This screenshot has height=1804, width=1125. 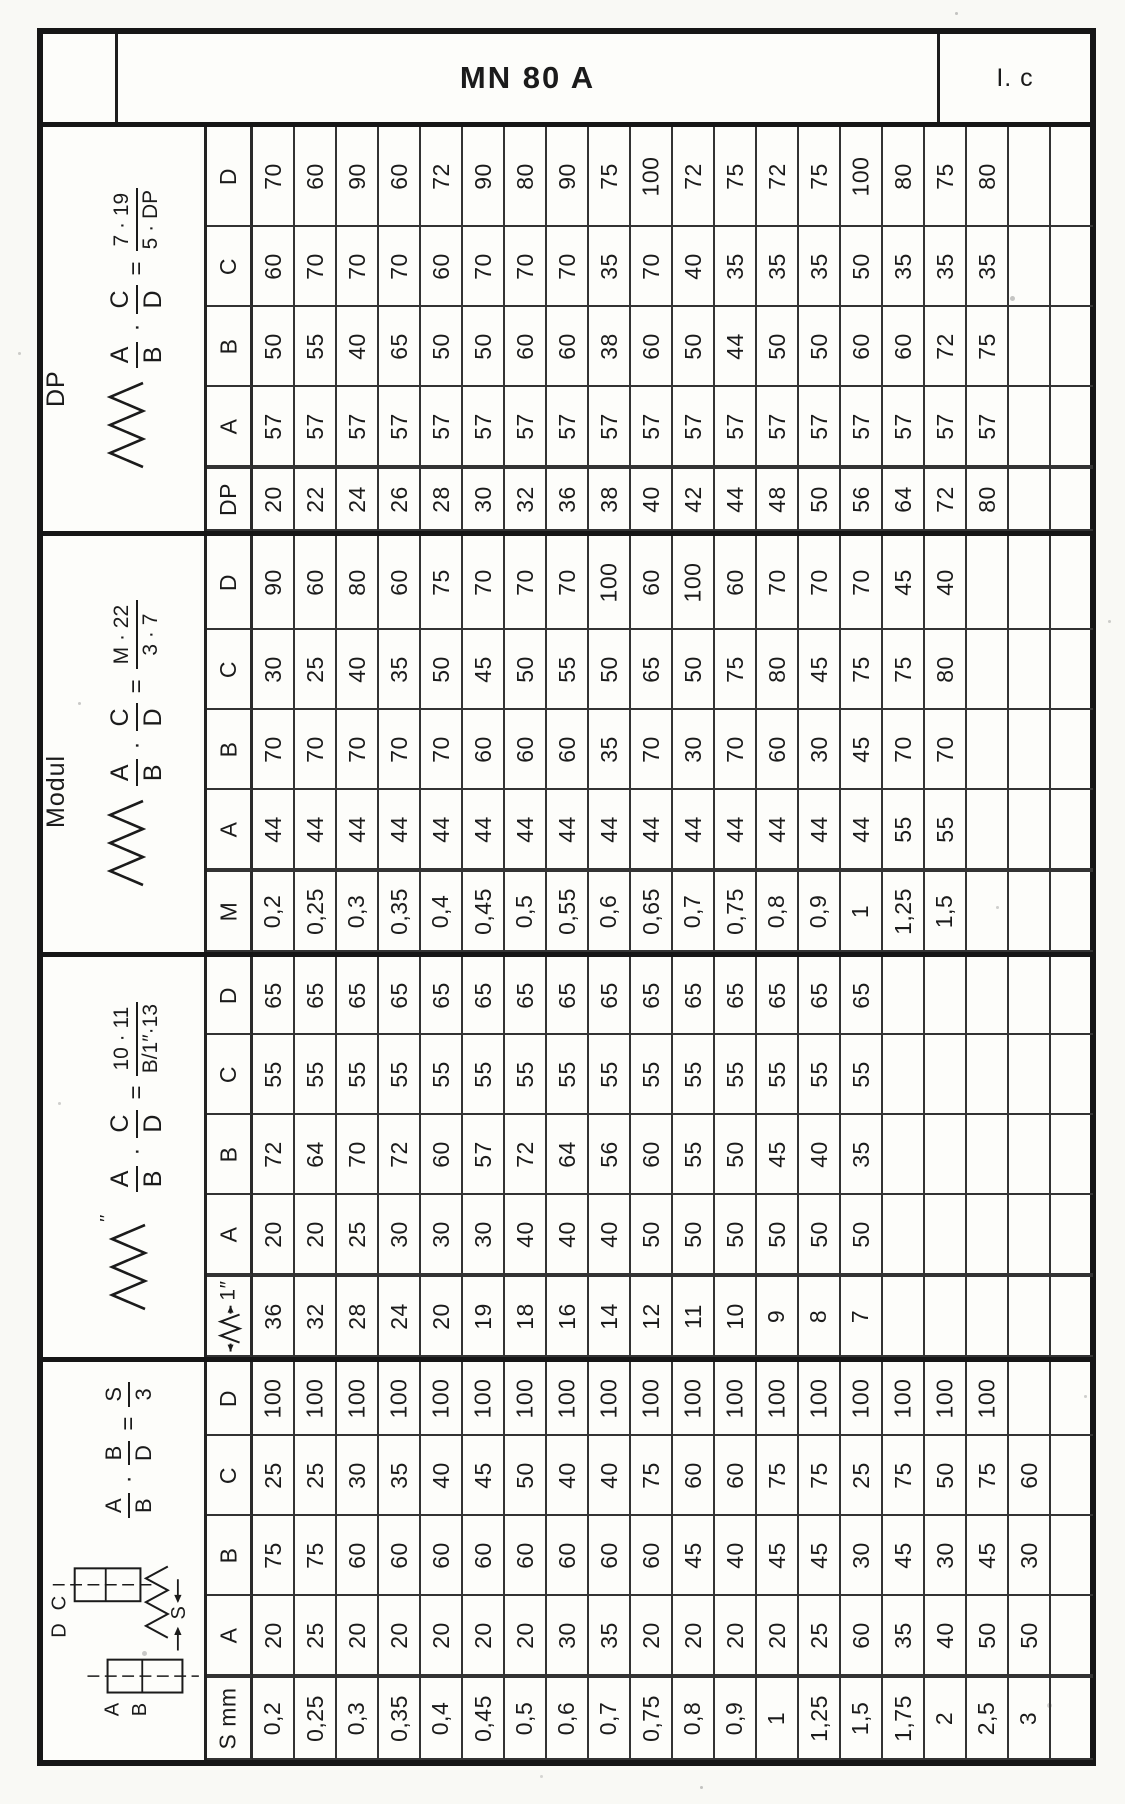 I want to click on table-cell: 0,9, so click(x=736, y=1718).